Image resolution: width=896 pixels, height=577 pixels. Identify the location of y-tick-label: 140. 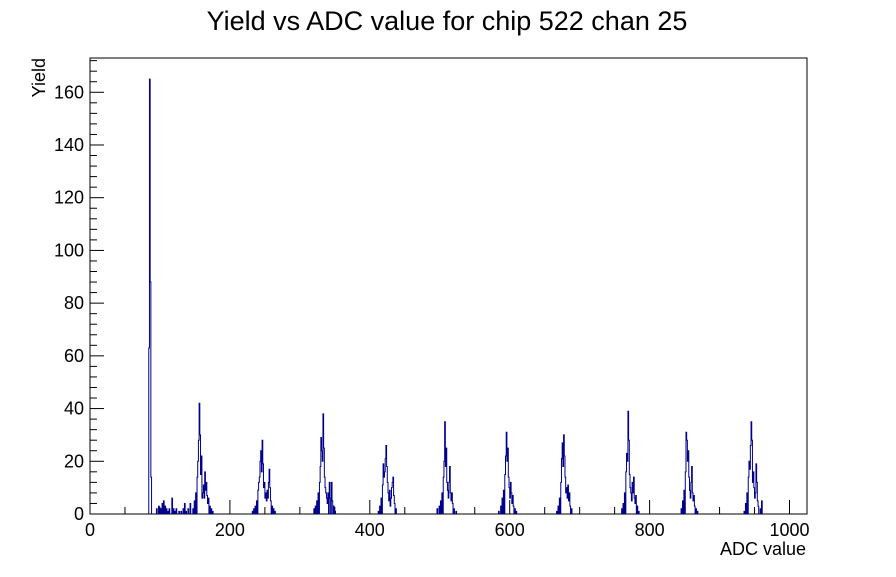
(69, 145).